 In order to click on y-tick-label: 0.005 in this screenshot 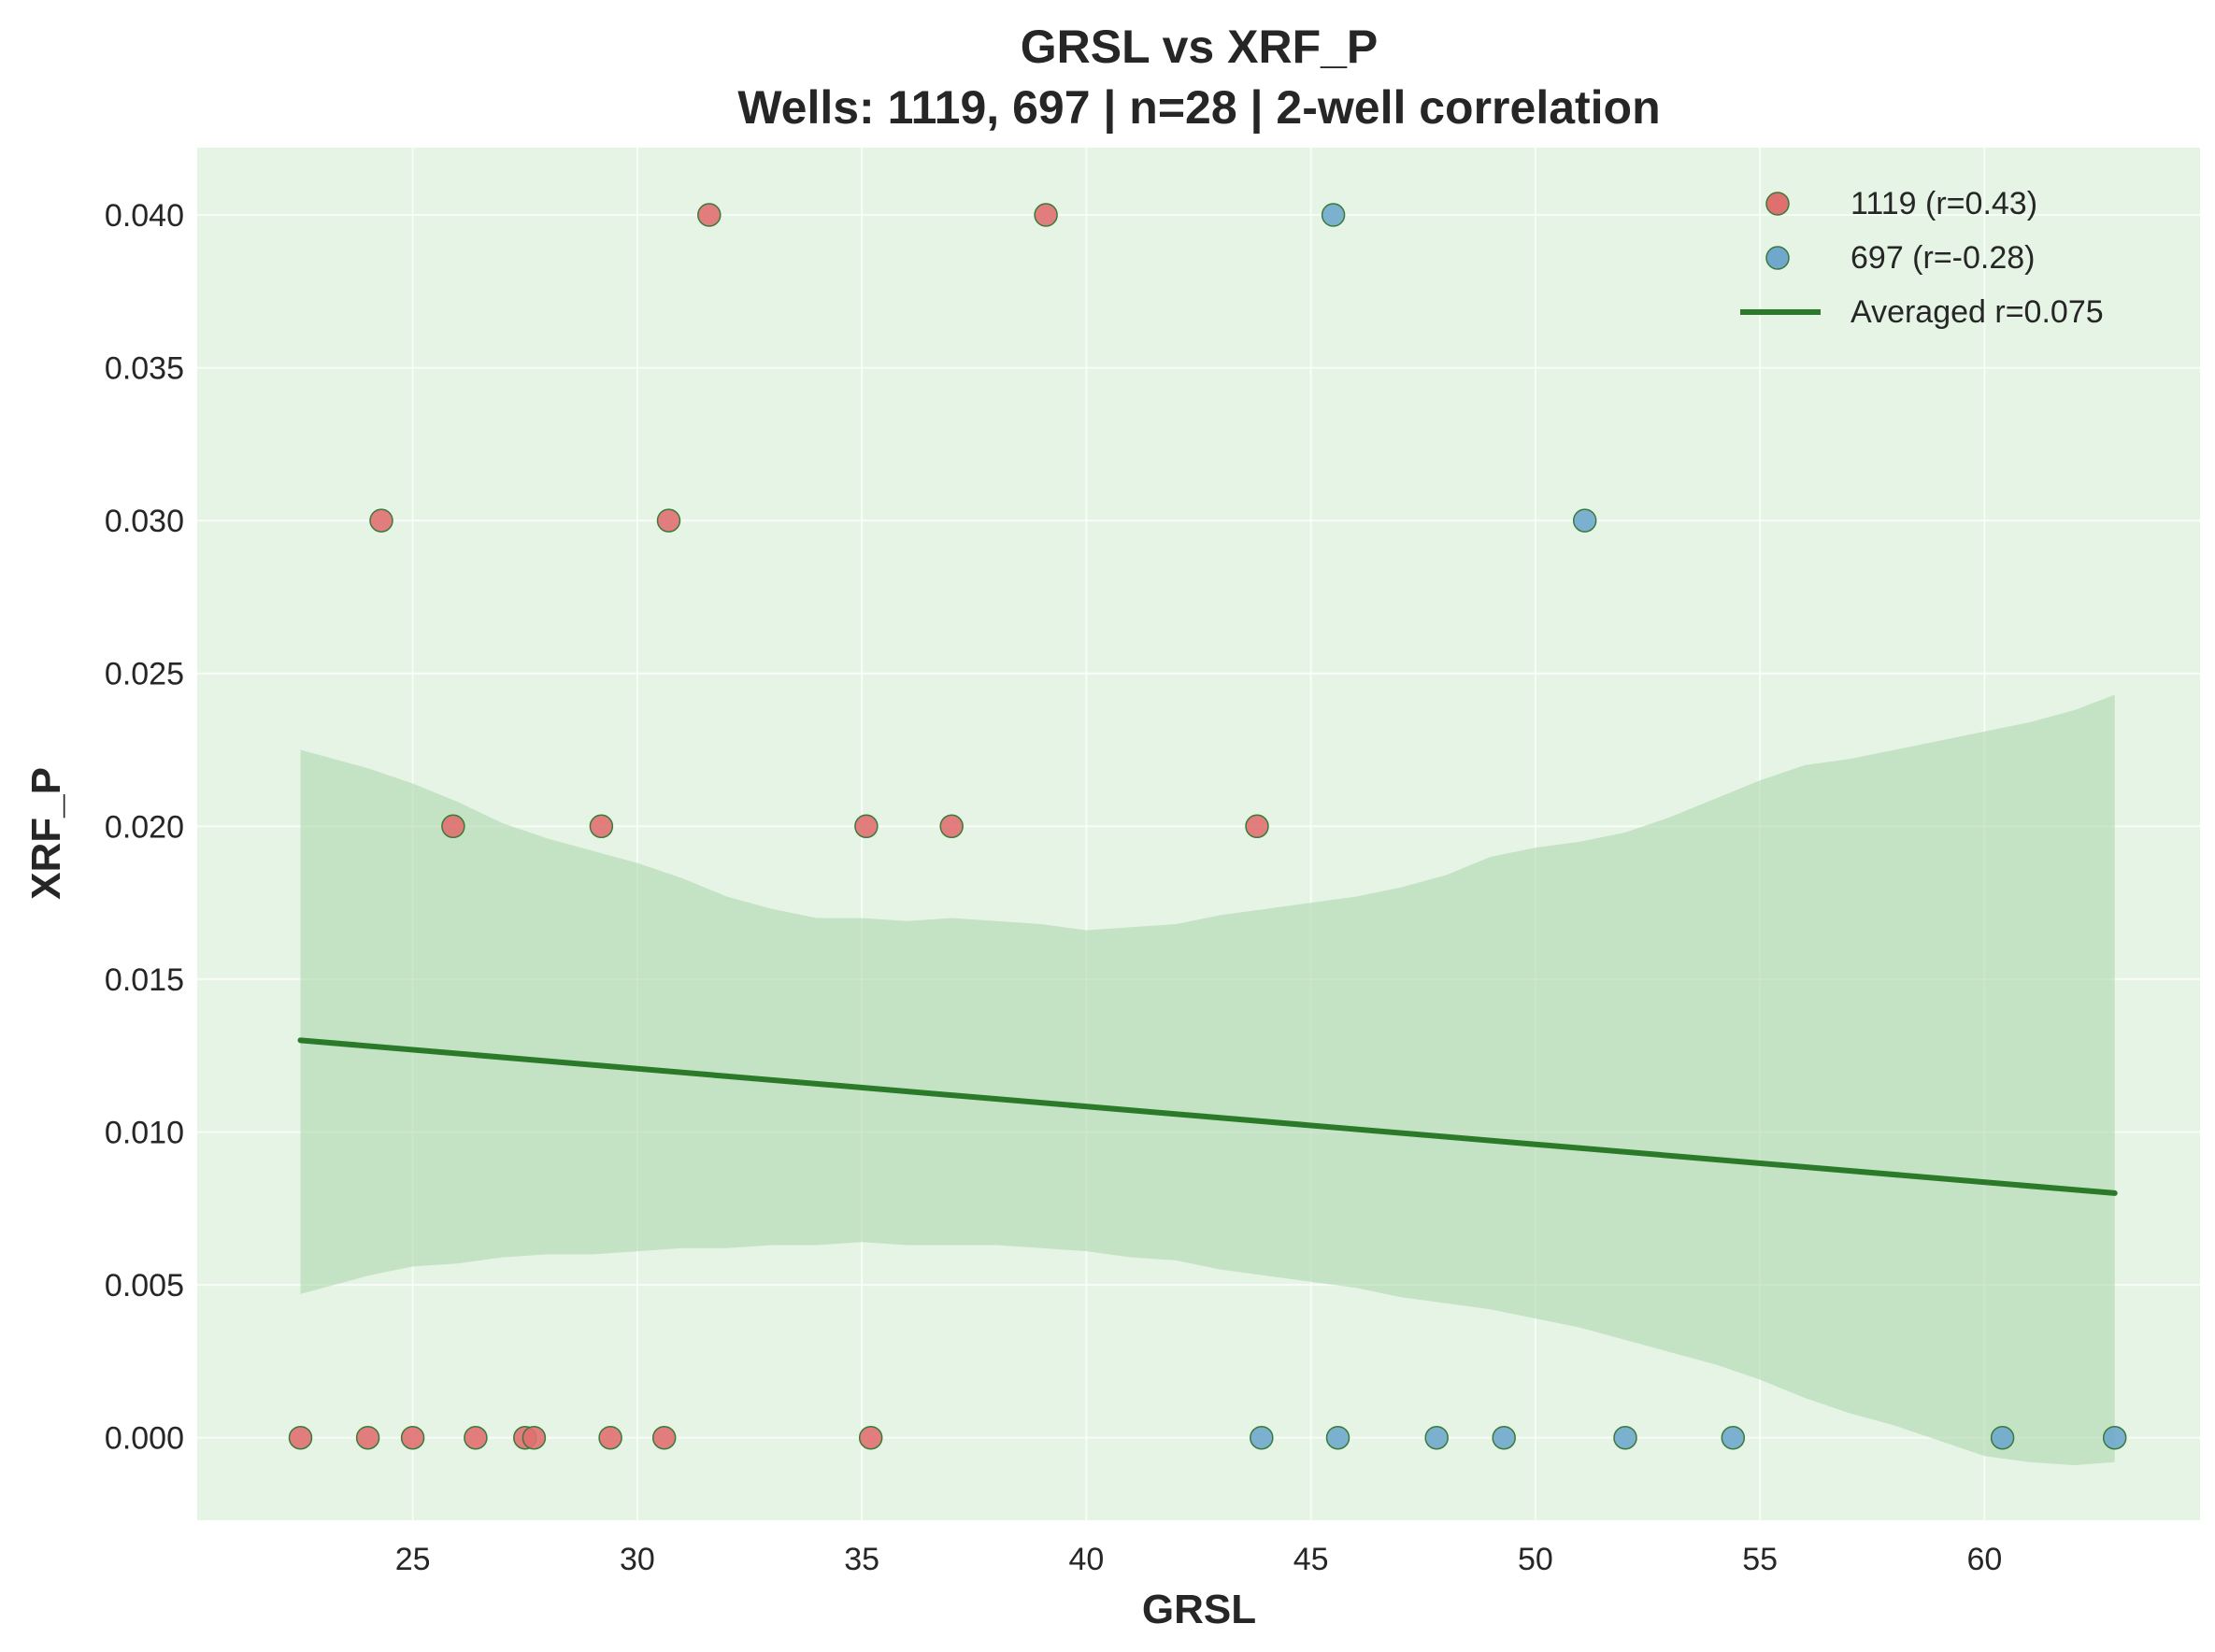, I will do `click(145, 1286)`.